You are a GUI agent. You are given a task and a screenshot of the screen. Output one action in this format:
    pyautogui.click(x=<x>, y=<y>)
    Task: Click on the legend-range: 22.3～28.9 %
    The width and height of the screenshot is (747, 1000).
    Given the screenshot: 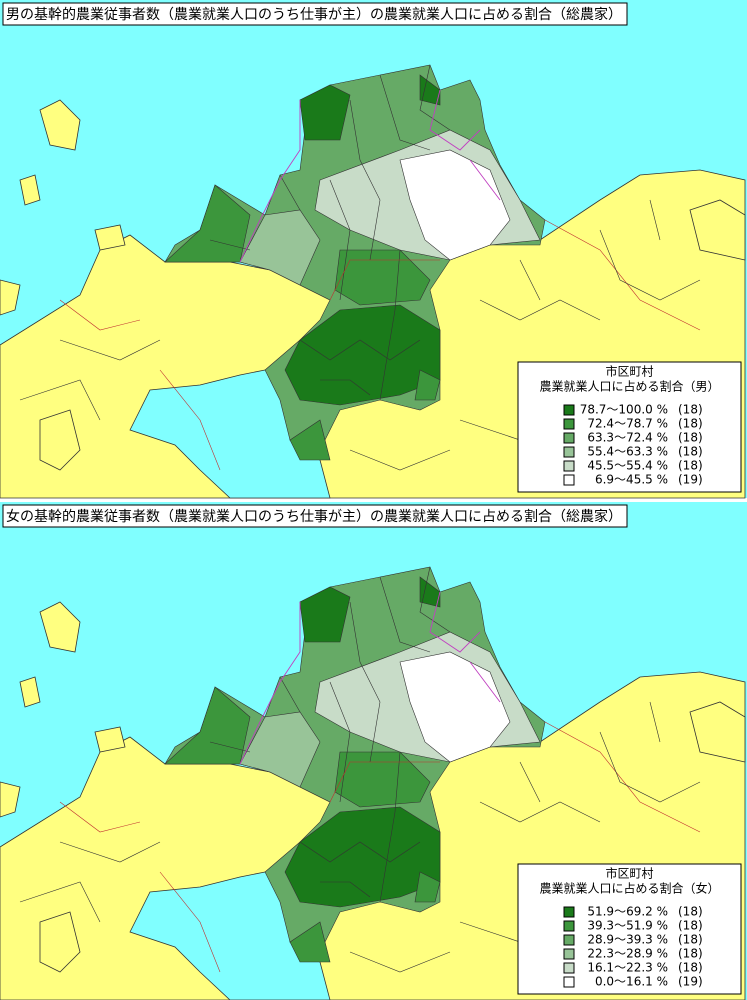 What is the action you would take?
    pyautogui.click(x=627, y=954)
    